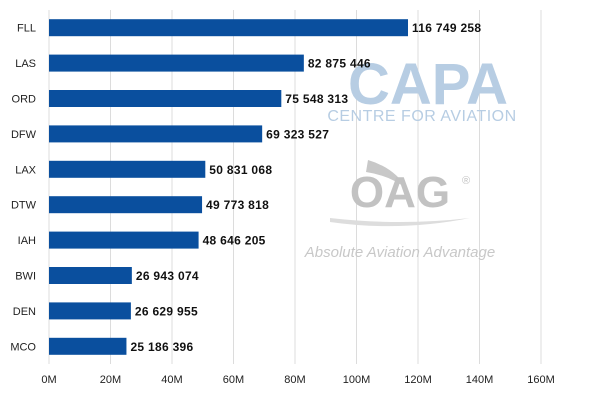 This screenshot has height=400, width=600. Describe the element at coordinates (25, 170) in the screenshot. I see `category-label: LAX` at that location.